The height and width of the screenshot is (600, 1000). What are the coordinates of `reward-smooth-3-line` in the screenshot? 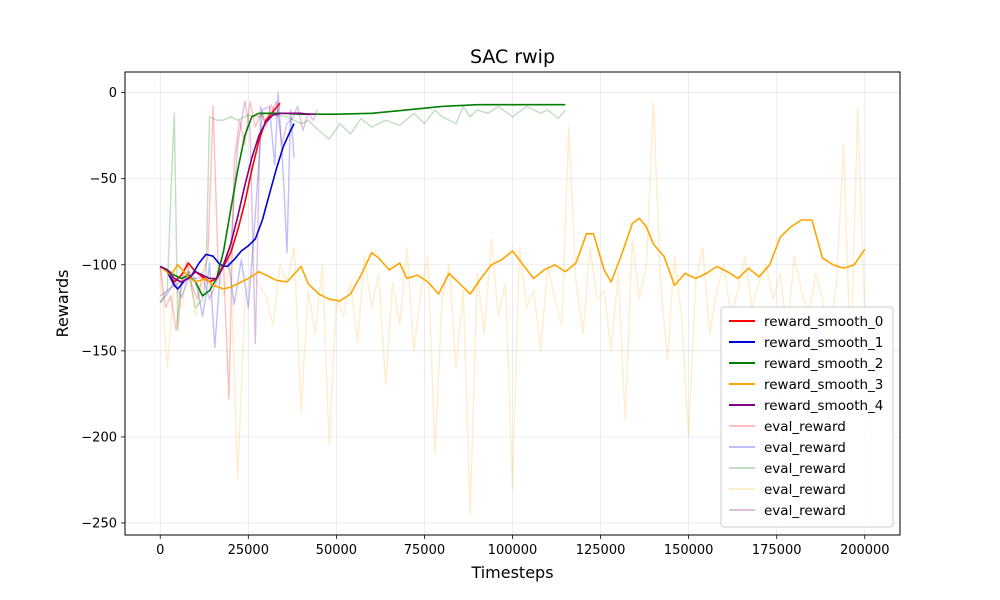 It's located at (512, 259).